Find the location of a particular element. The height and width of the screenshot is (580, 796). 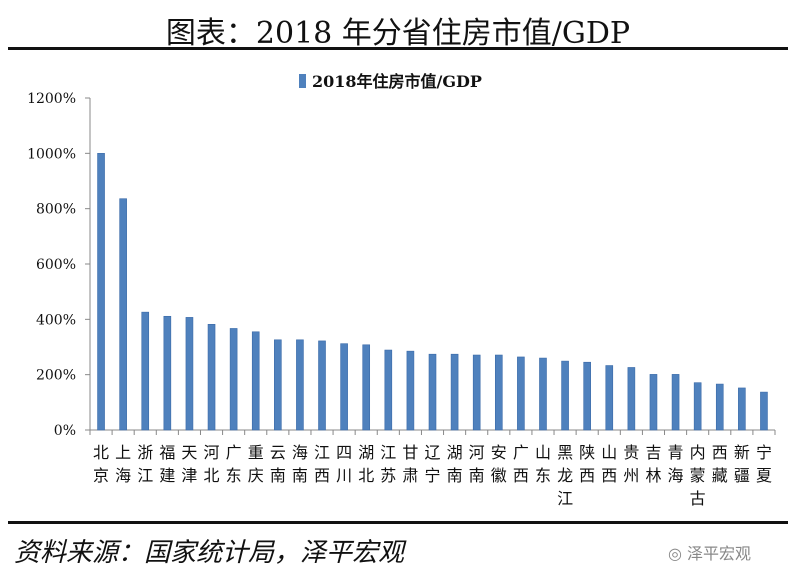

bar-四川 is located at coordinates (344, 387).